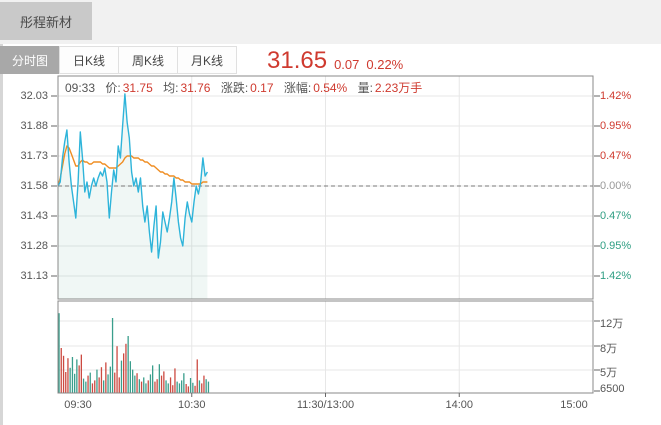 Image resolution: width=661 pixels, height=425 pixels. I want to click on info-pct-label: 涨幅:, so click(297, 88).